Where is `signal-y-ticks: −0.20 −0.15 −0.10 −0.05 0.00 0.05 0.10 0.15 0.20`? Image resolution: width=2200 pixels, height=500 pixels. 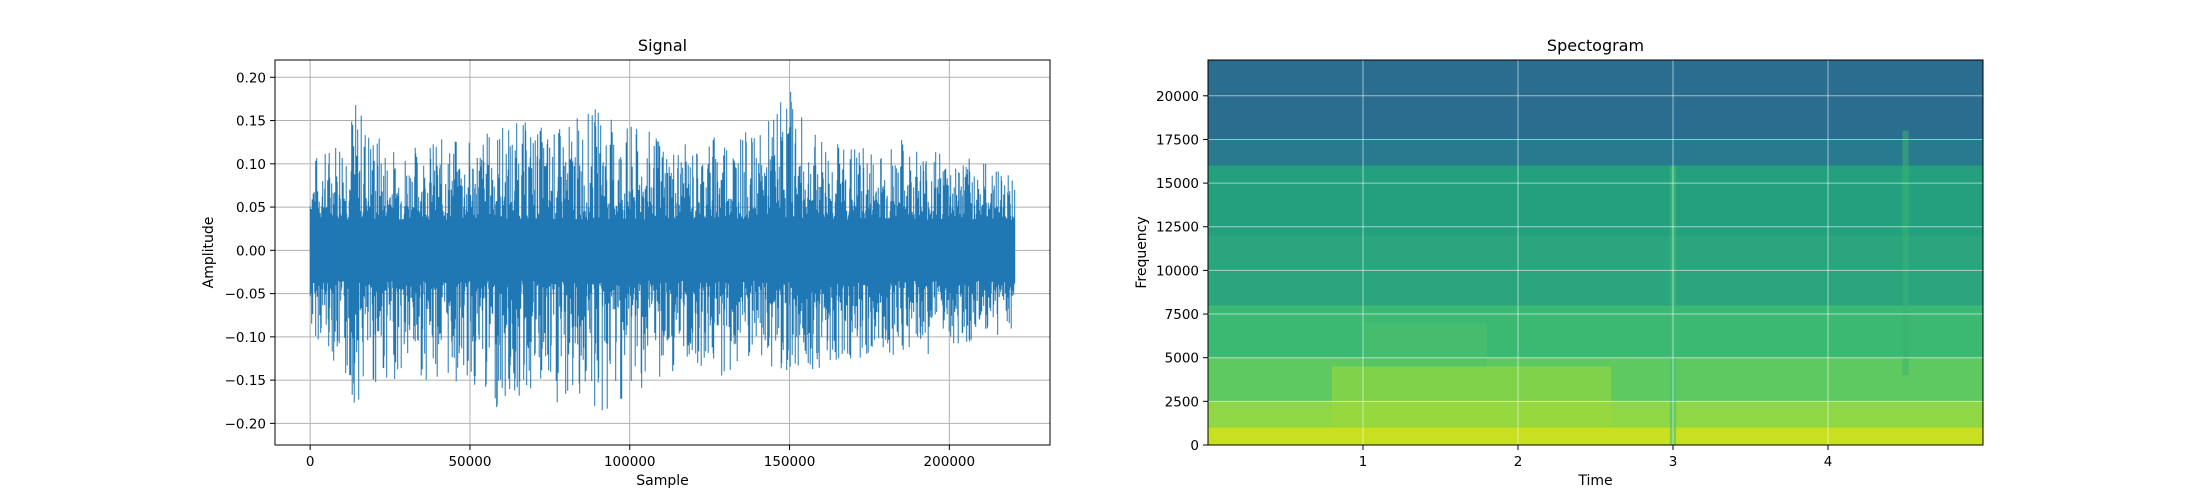 signal-y-ticks: −0.20 −0.15 −0.10 −0.05 0.00 0.05 0.10 0.15 0.20 is located at coordinates (250, 251).